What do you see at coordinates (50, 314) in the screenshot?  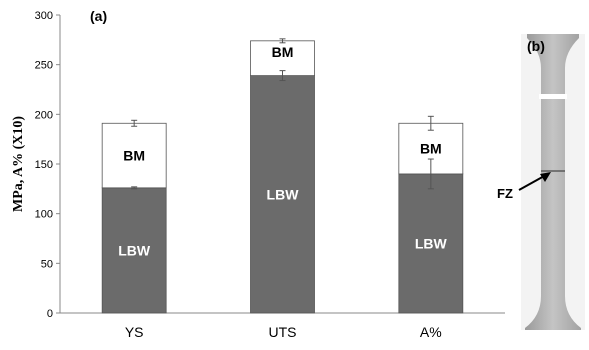 I see `y-tick-label: 0` at bounding box center [50, 314].